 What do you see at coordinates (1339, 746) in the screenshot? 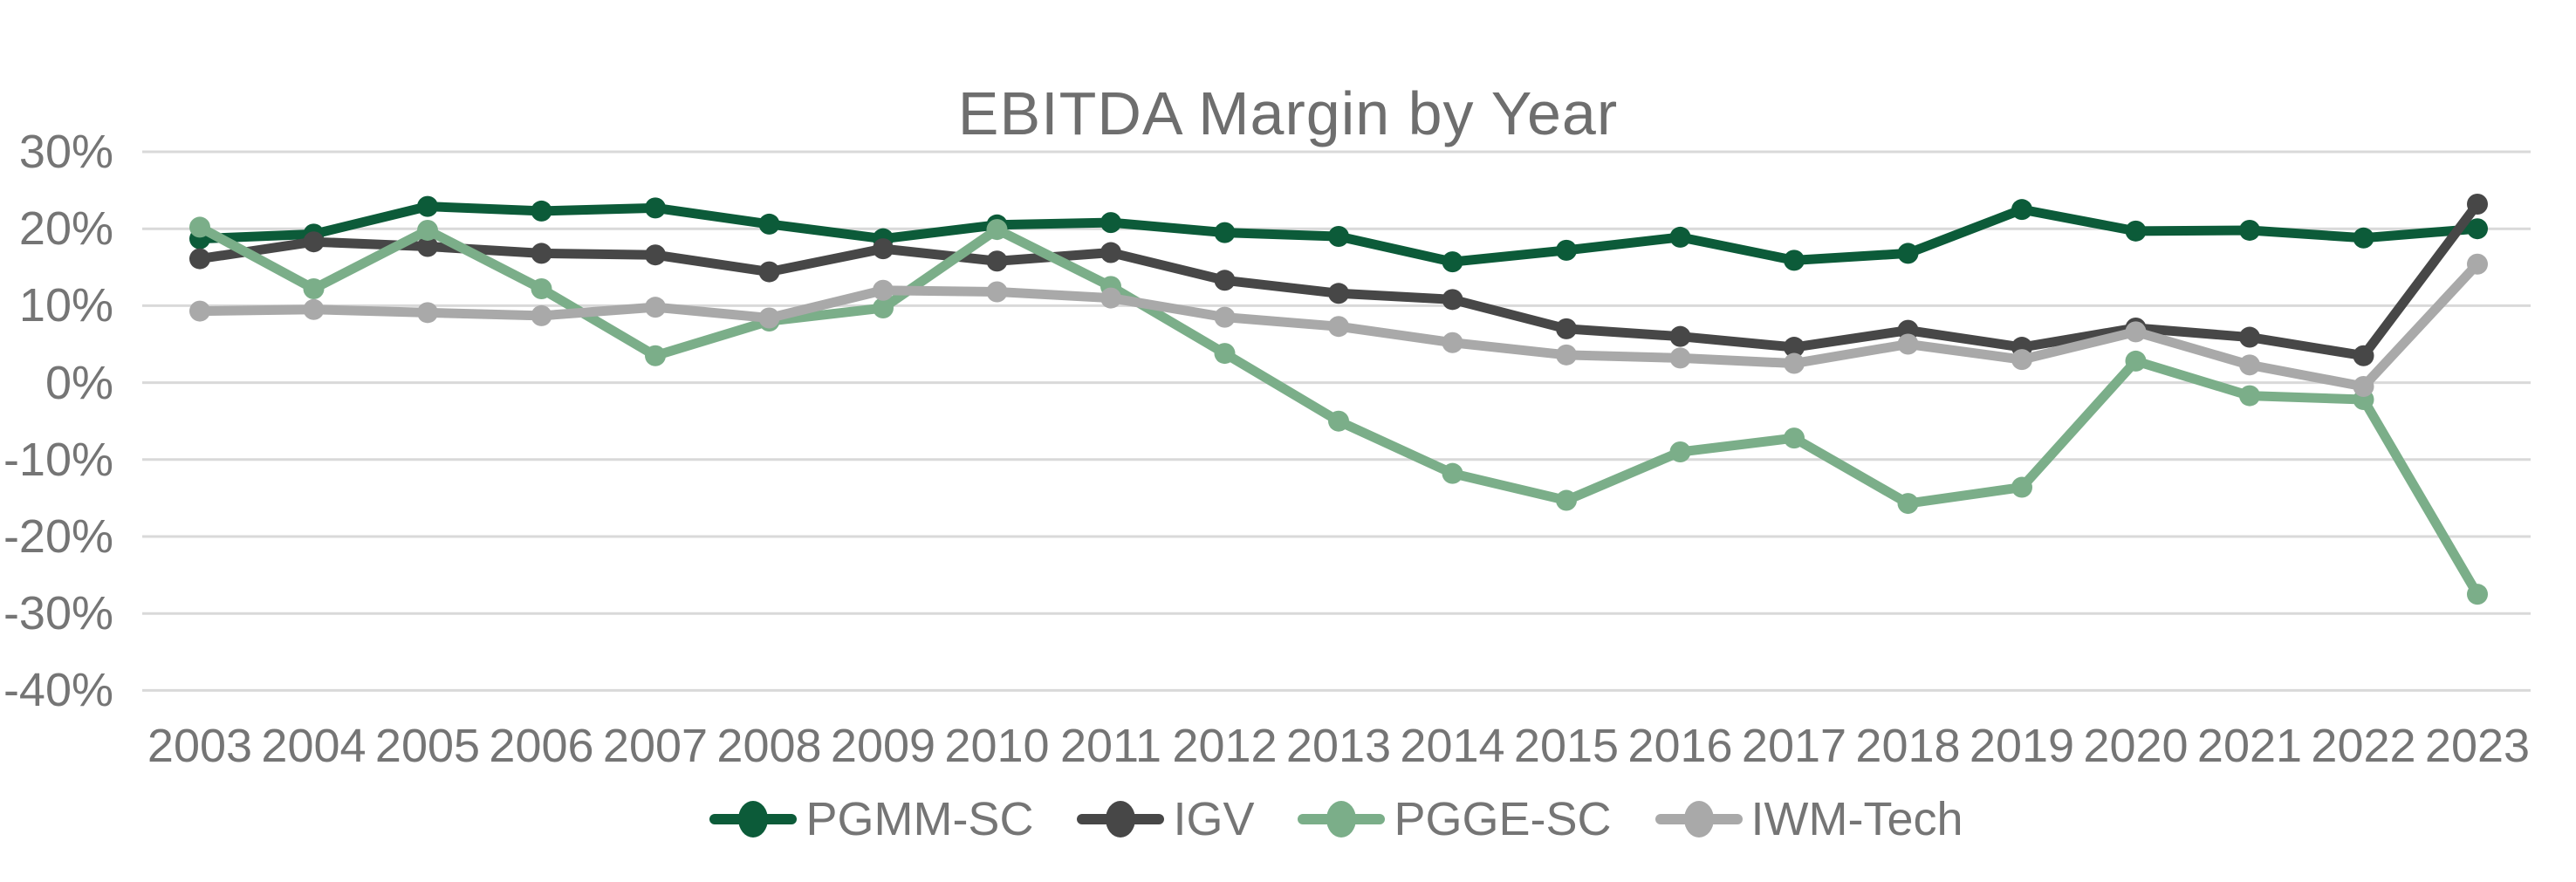
I see `x-axis-tick-label-2013: 2013` at bounding box center [1339, 746].